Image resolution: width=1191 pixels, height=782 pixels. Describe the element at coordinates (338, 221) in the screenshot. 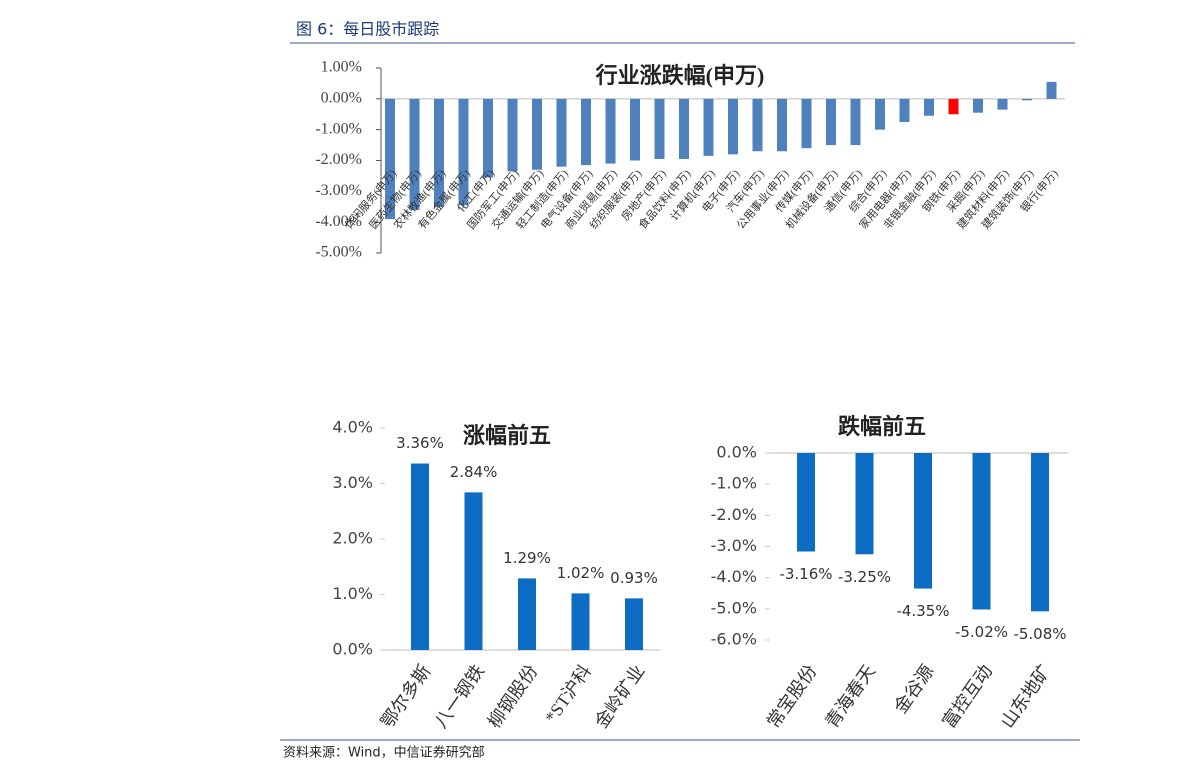

I see `y-tick-label: -4.00%` at that location.